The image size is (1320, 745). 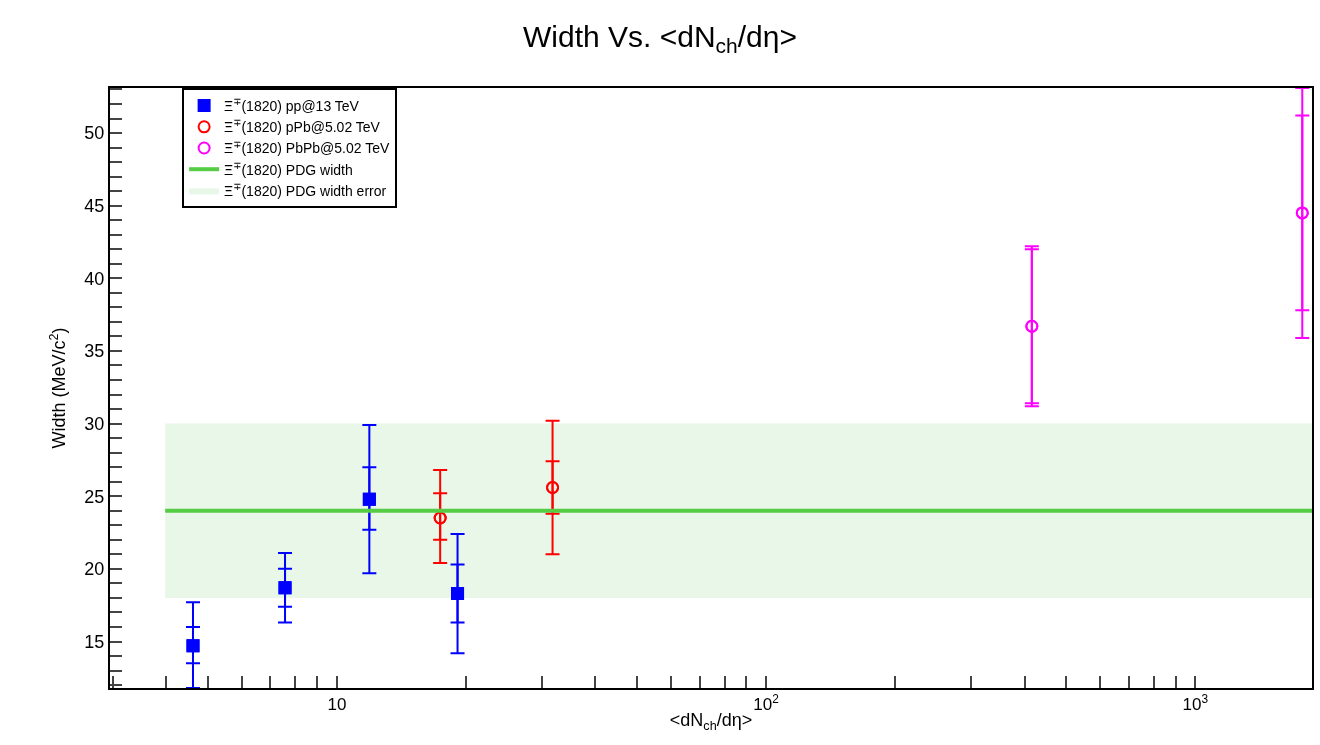 What do you see at coordinates (94, 278) in the screenshot?
I see `y-tick-label: 40` at bounding box center [94, 278].